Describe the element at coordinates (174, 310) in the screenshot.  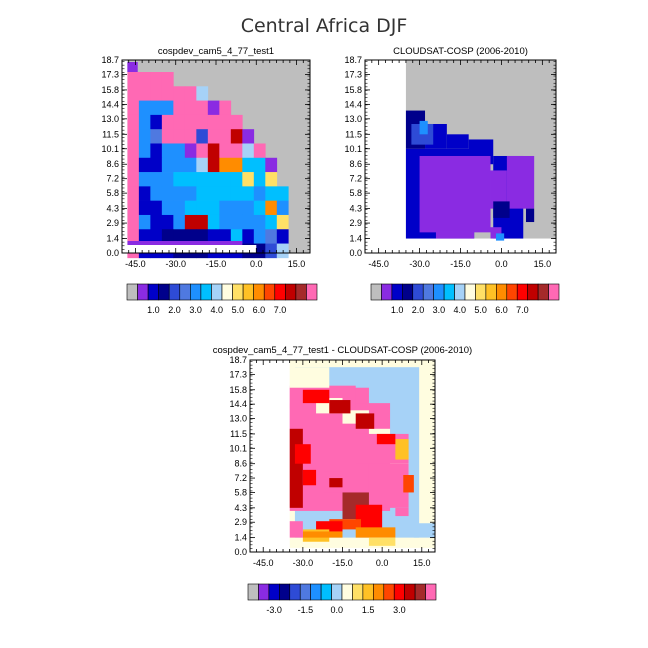
I see `colorbar-label: 2.0` at that location.